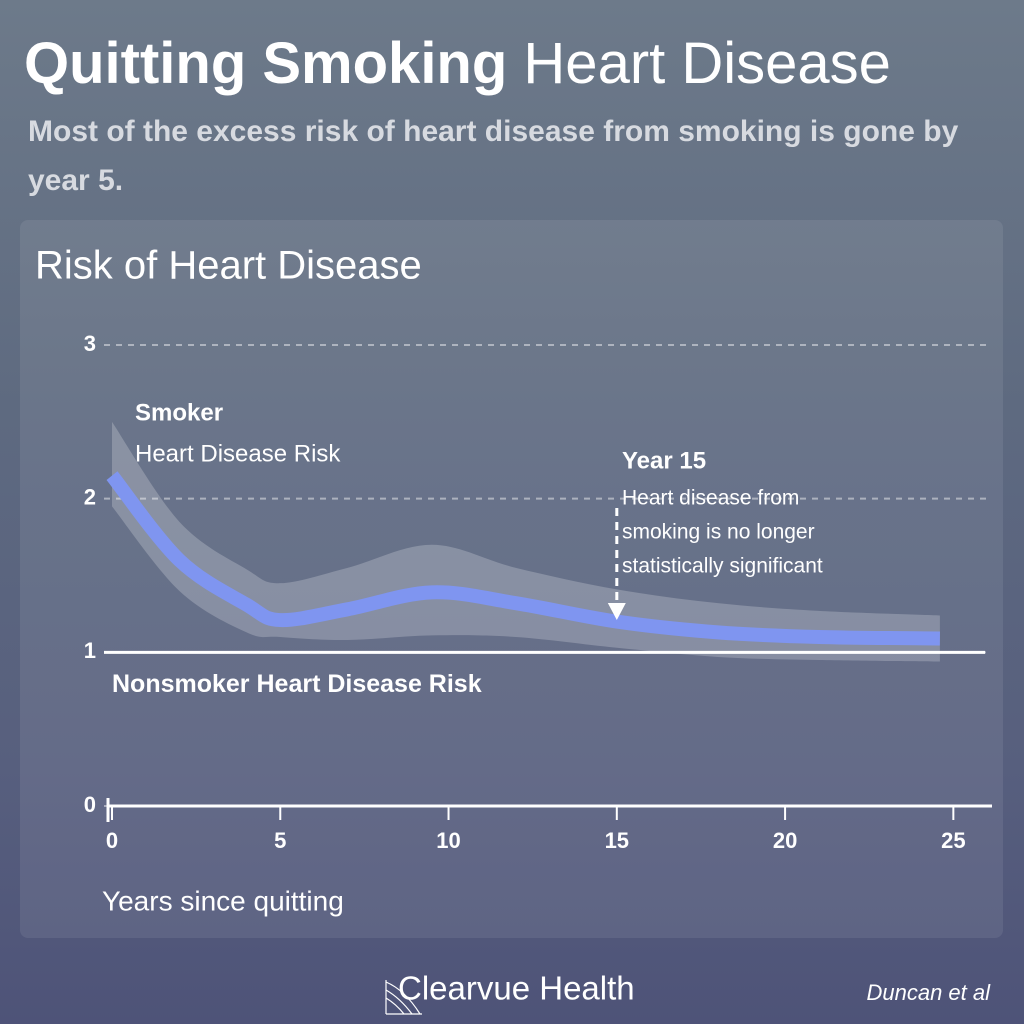 Image resolution: width=1024 pixels, height=1024 pixels. What do you see at coordinates (90, 804) in the screenshot?
I see `y-tick-label: 0` at bounding box center [90, 804].